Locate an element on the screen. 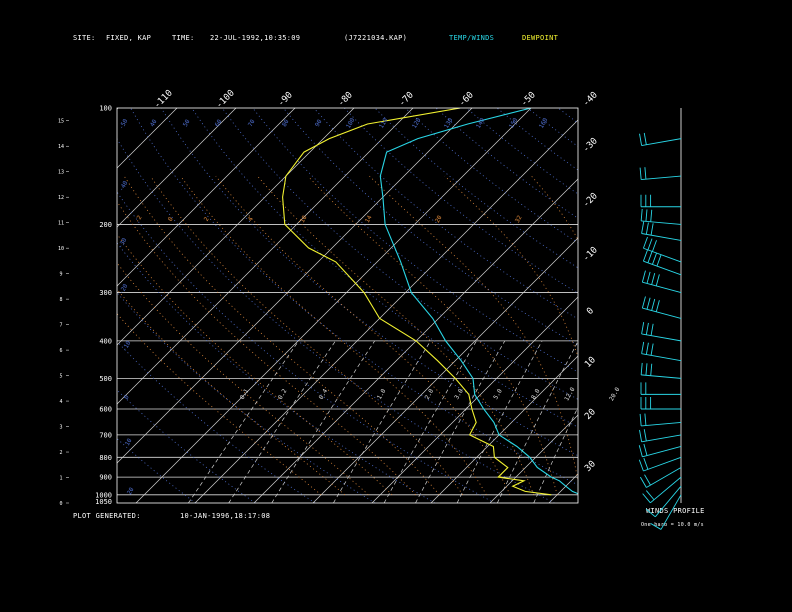  temperature-right-tick-label: 20 is located at coordinates (590, 414).